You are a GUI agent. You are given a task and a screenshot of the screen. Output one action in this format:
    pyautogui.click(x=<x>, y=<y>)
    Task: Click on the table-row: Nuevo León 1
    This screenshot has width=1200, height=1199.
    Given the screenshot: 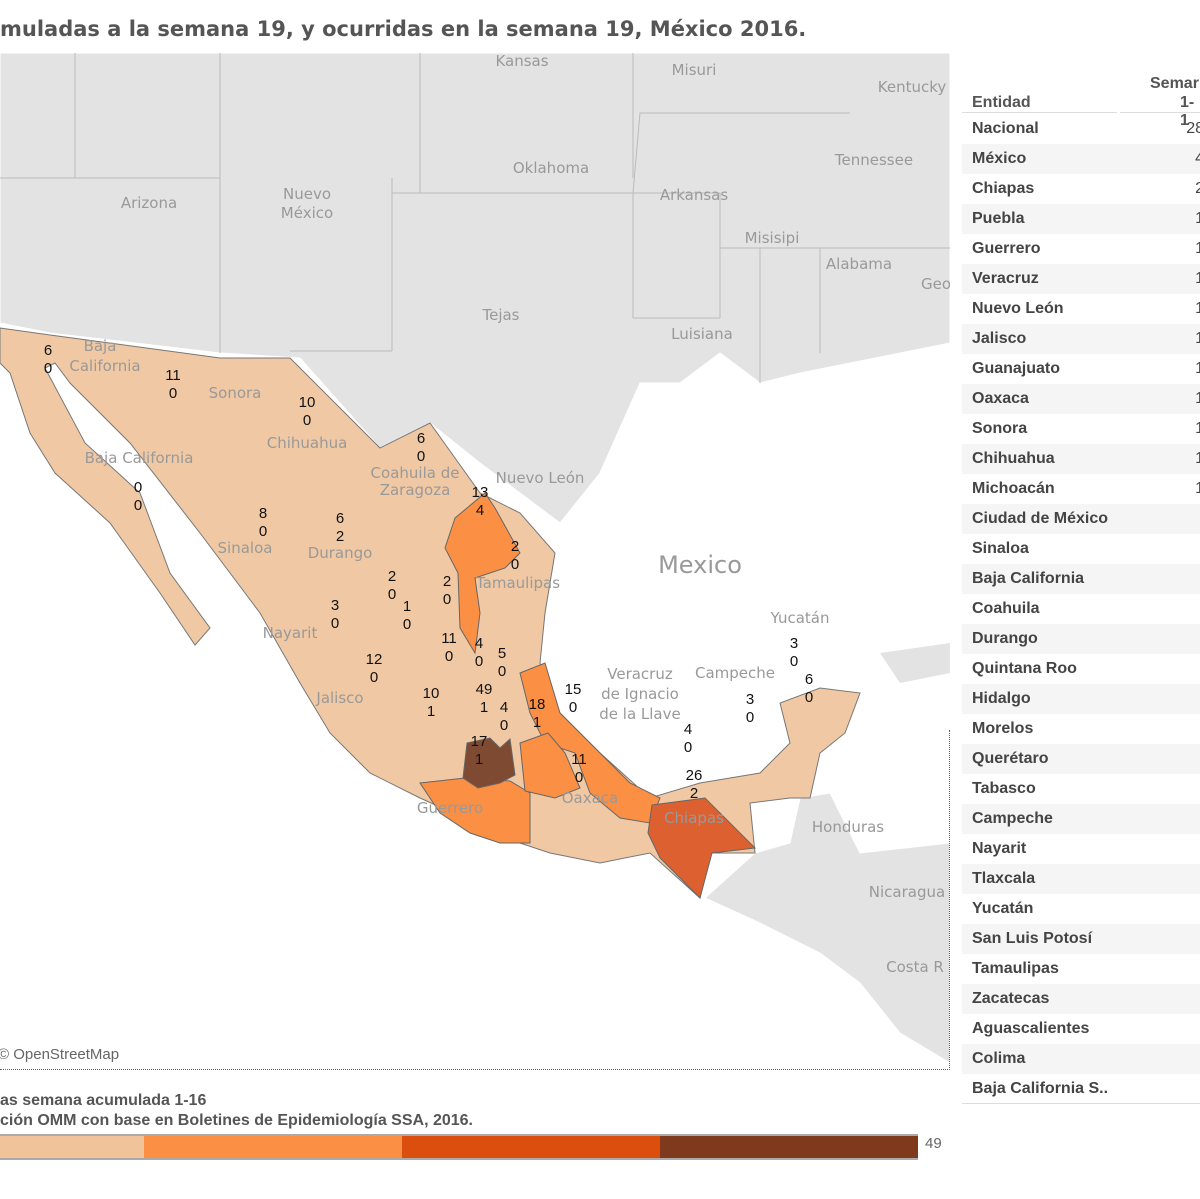 What is the action you would take?
    pyautogui.click(x=1081, y=309)
    